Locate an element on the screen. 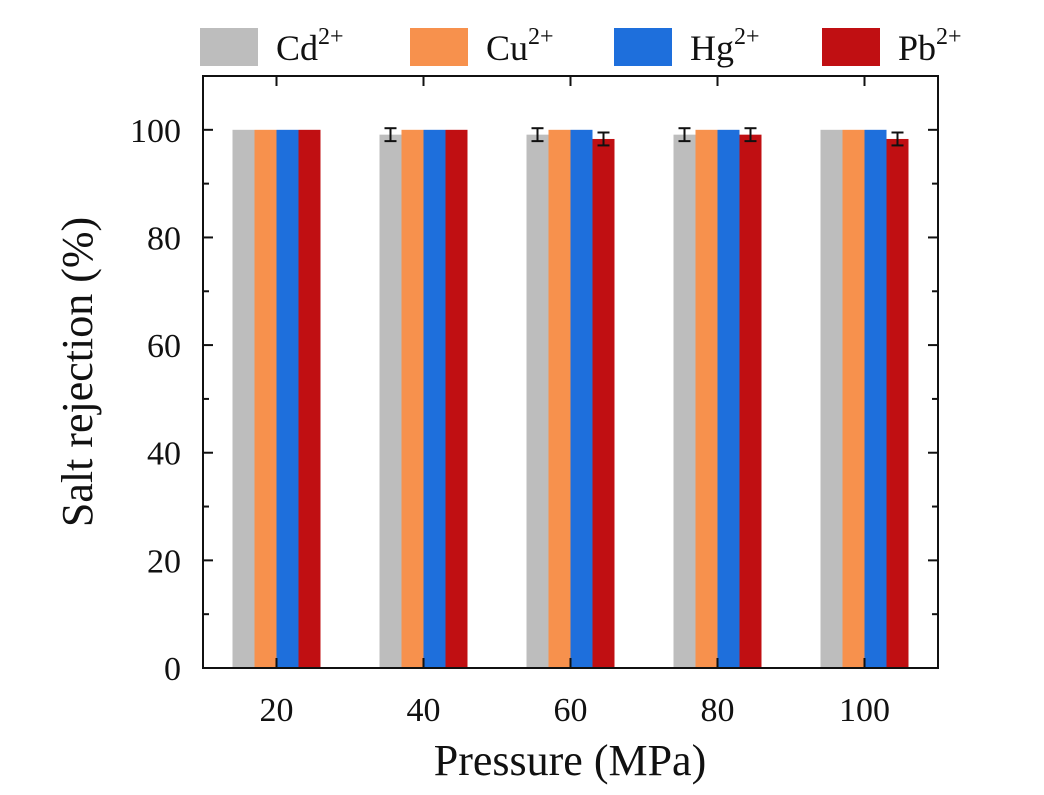  legend-label-cd: Cd2+ is located at coordinates (310, 46).